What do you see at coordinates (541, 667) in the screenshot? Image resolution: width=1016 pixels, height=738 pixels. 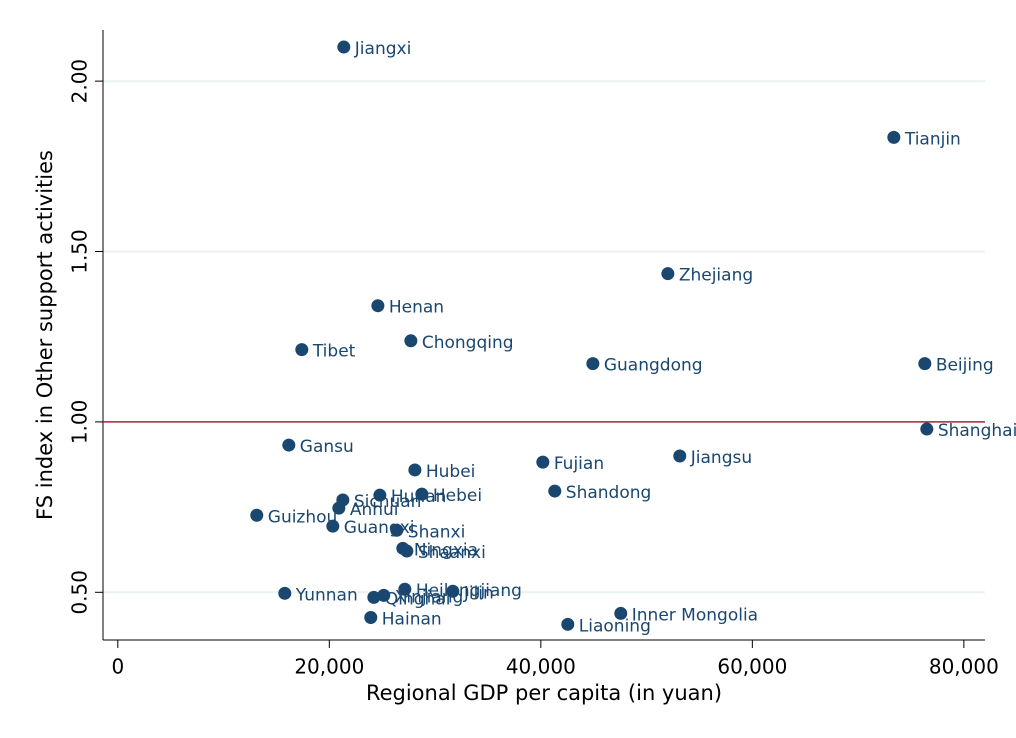 I see `x-tick-label: 40,000` at bounding box center [541, 667].